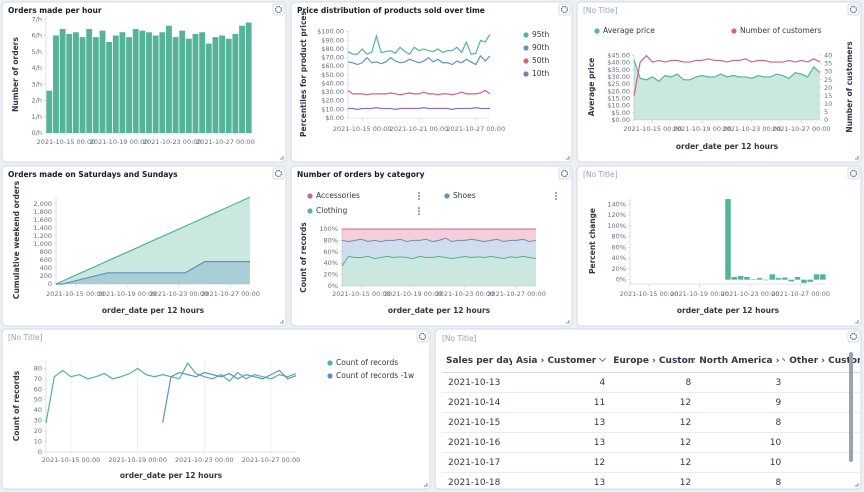 This screenshot has height=492, width=864. Describe the element at coordinates (616, 215) in the screenshot. I see `y-tick-label: 120%` at that location.